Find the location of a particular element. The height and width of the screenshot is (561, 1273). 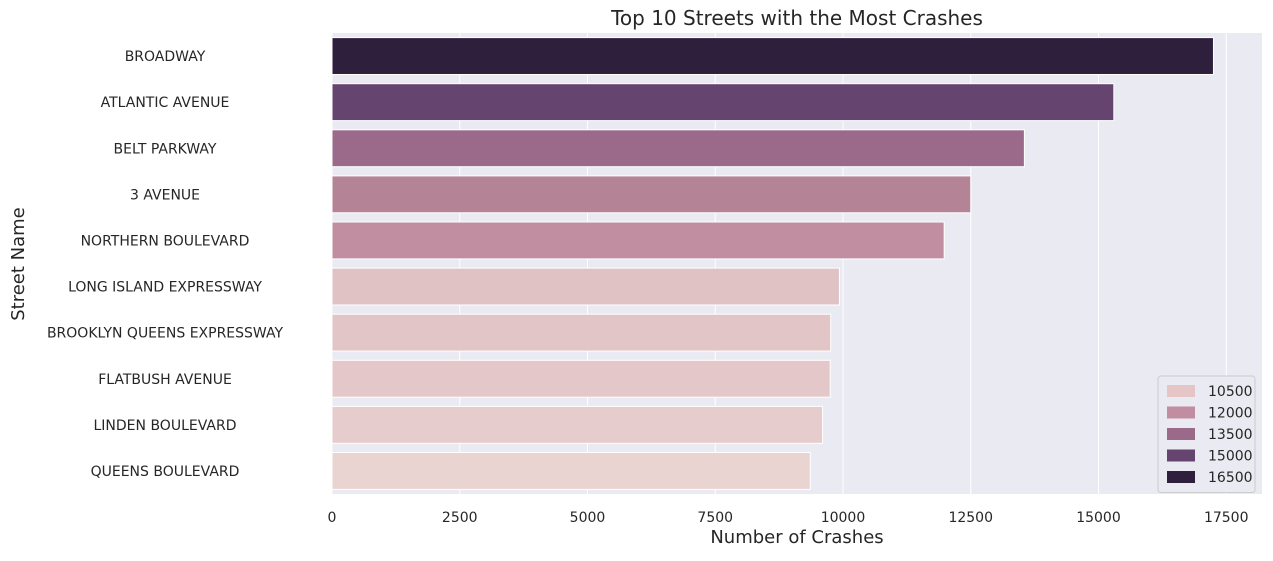

legend-frame is located at coordinates (1206, 434).